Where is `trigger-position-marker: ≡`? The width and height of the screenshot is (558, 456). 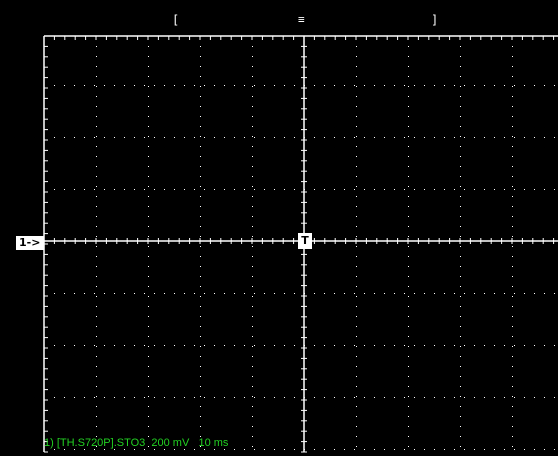
trigger-position-marker: ≡ is located at coordinates (301, 19).